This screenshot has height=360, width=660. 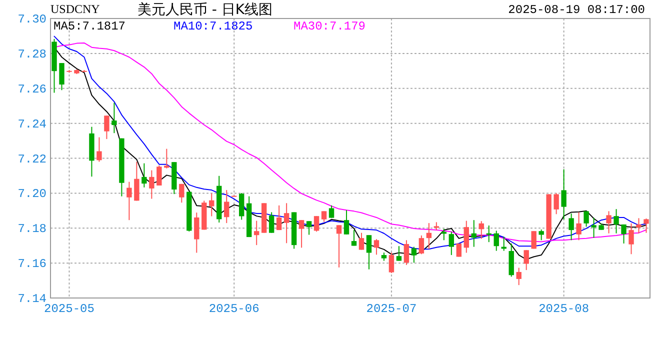 What do you see at coordinates (32, 89) in the screenshot?
I see `y-tick-label: 7.26` at bounding box center [32, 89].